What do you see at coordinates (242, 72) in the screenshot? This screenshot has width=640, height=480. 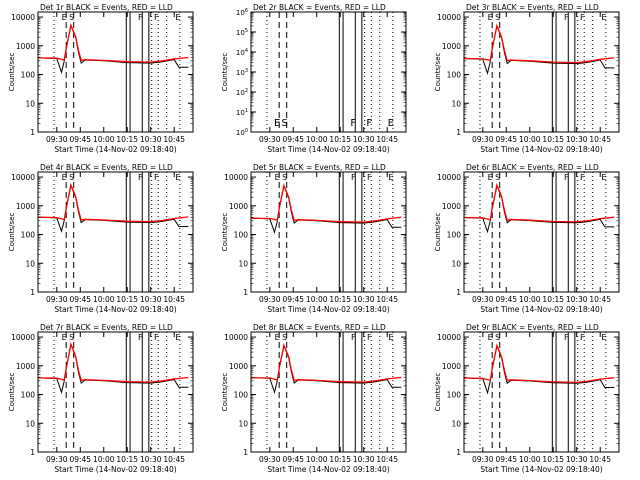 I see `y-tick-label: 10³` at bounding box center [242, 72].